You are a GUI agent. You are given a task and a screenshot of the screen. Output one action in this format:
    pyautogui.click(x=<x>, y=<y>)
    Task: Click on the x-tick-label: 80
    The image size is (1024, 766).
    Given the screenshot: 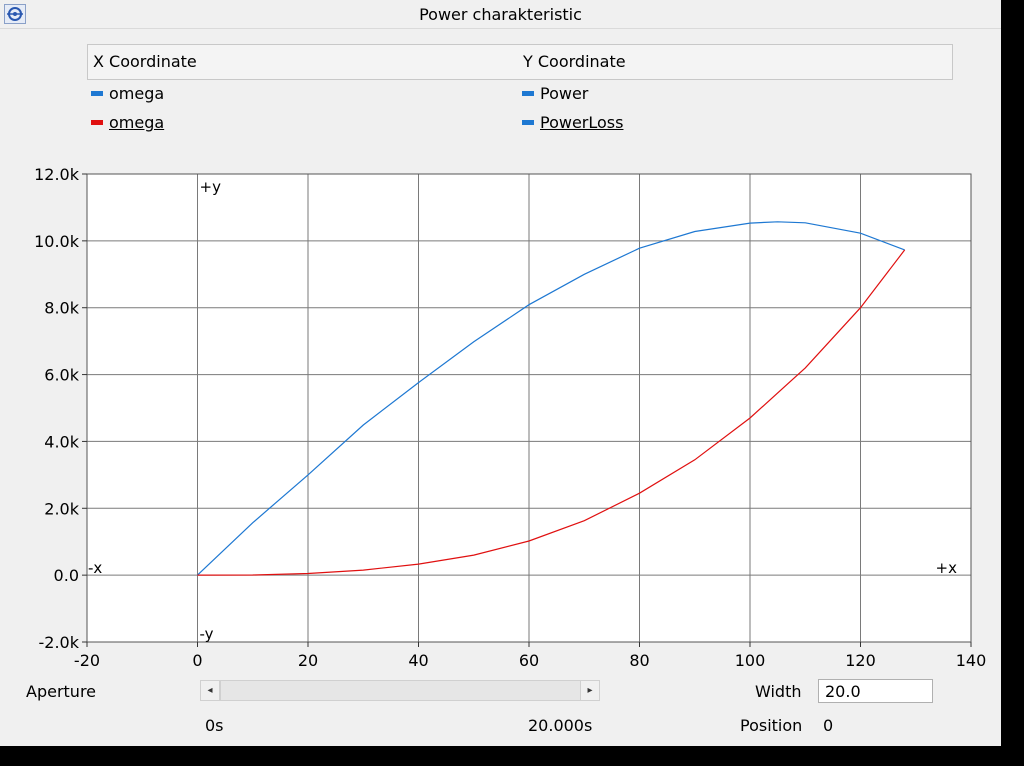 What is the action you would take?
    pyautogui.click(x=639, y=660)
    